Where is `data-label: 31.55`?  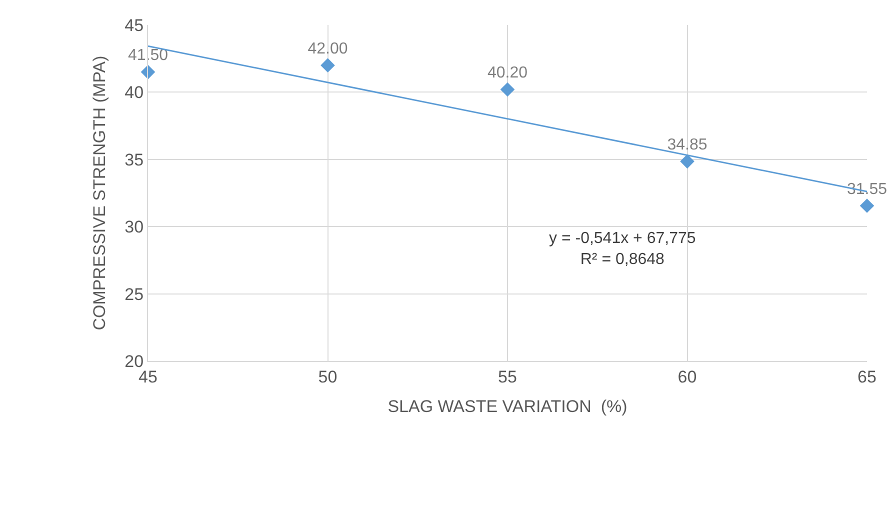
data-label: 31.55 is located at coordinates (867, 189).